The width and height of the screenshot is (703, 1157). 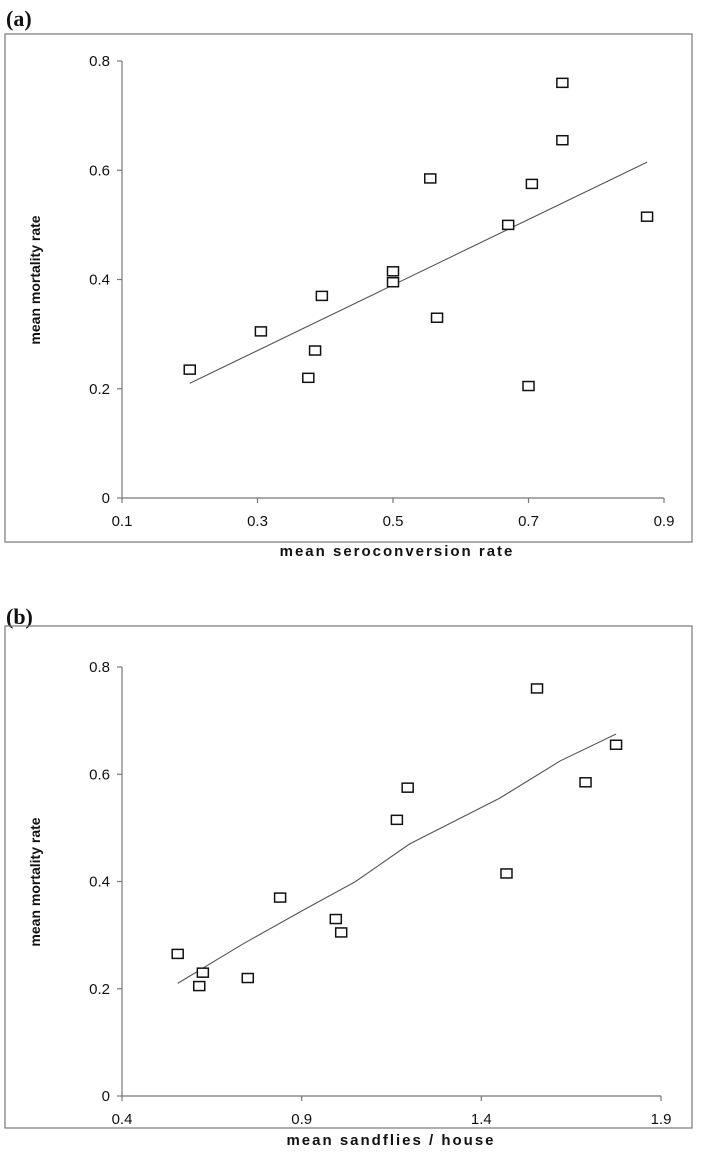 What do you see at coordinates (19, 616) in the screenshot?
I see `panel-label-b: (b)` at bounding box center [19, 616].